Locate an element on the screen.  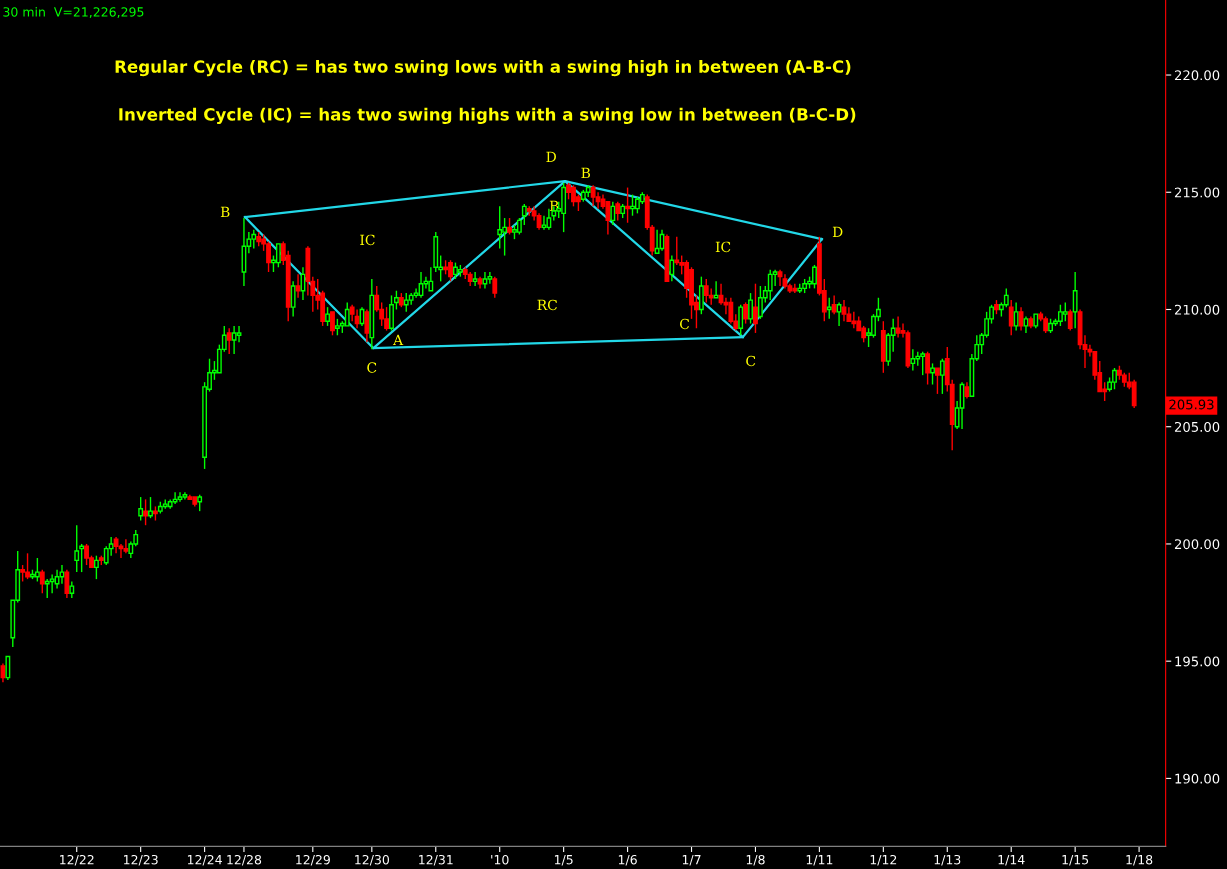
y-tick-label: 210.00 is located at coordinates (1197, 309).